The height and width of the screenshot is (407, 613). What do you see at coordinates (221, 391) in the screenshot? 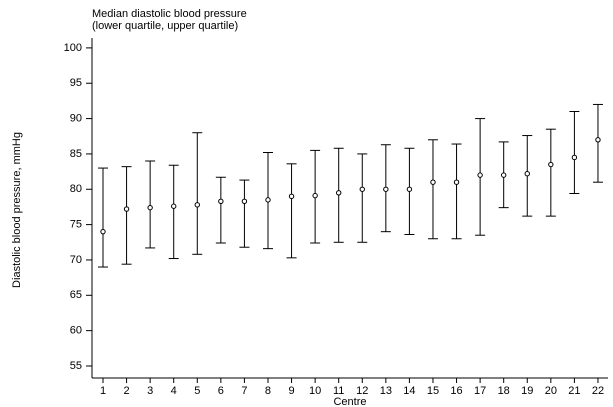
I see `x-tick-label: 6` at bounding box center [221, 391].